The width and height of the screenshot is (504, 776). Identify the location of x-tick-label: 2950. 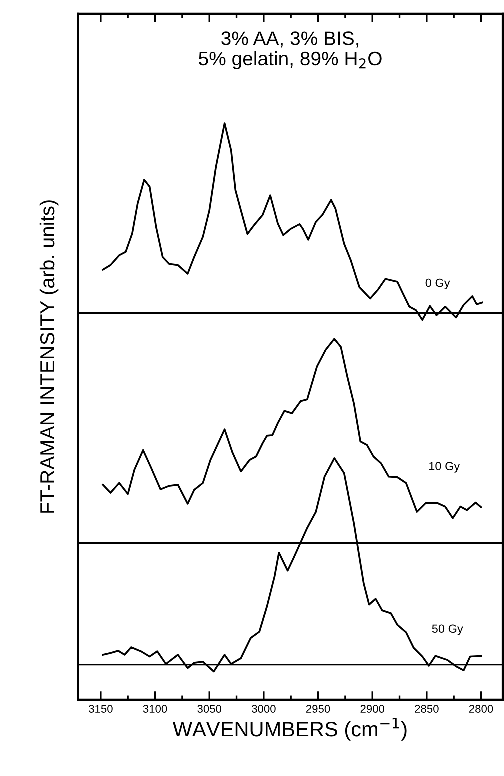
(318, 709).